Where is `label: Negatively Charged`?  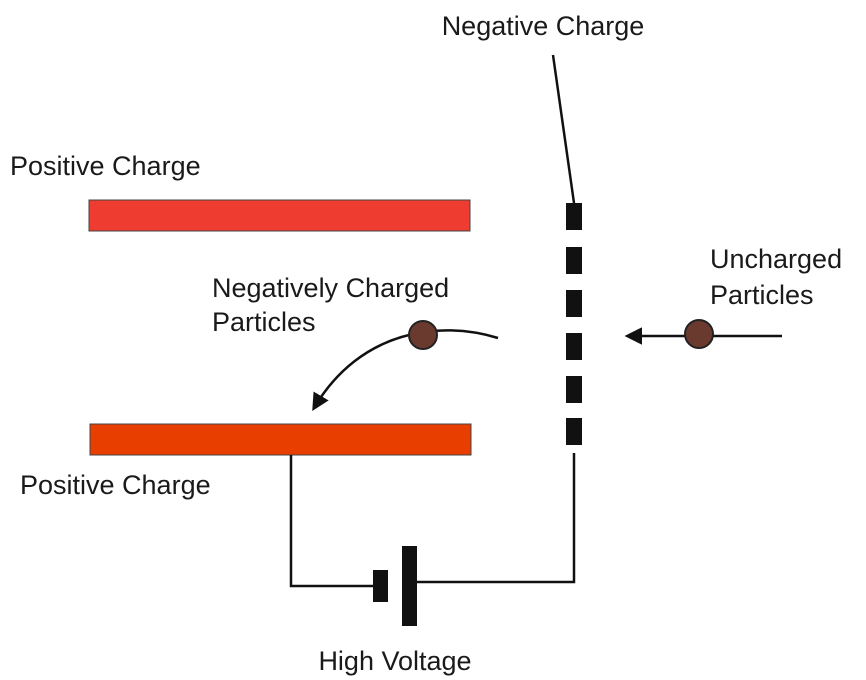 label: Negatively Charged is located at coordinates (330, 288).